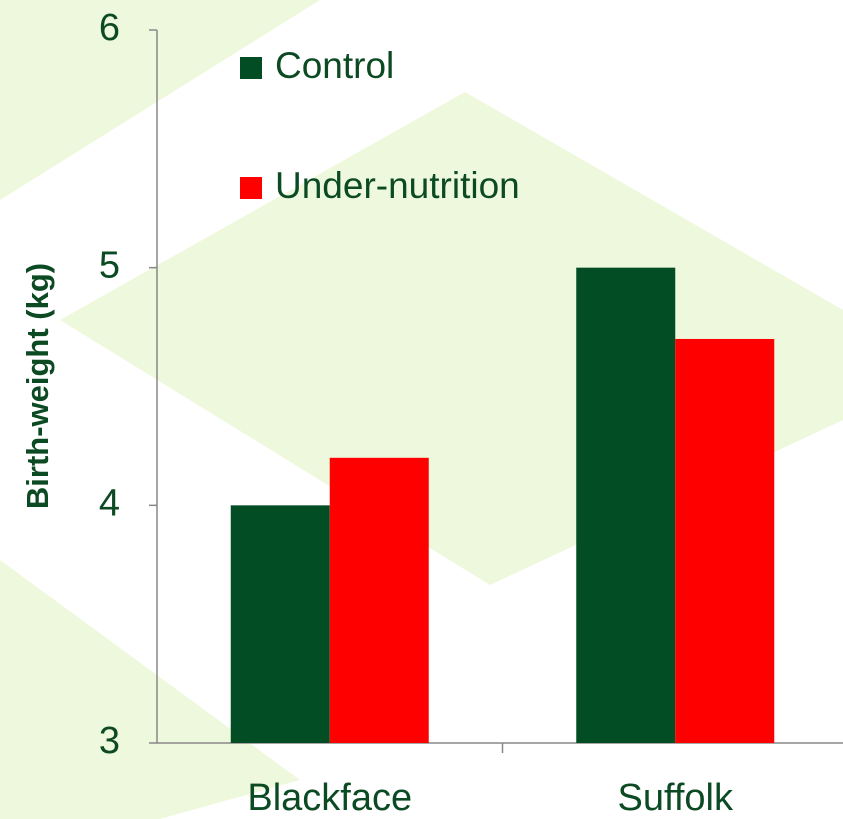 The height and width of the screenshot is (819, 843). Describe the element at coordinates (676, 798) in the screenshot. I see `x-tick-label: Suffolk` at that location.